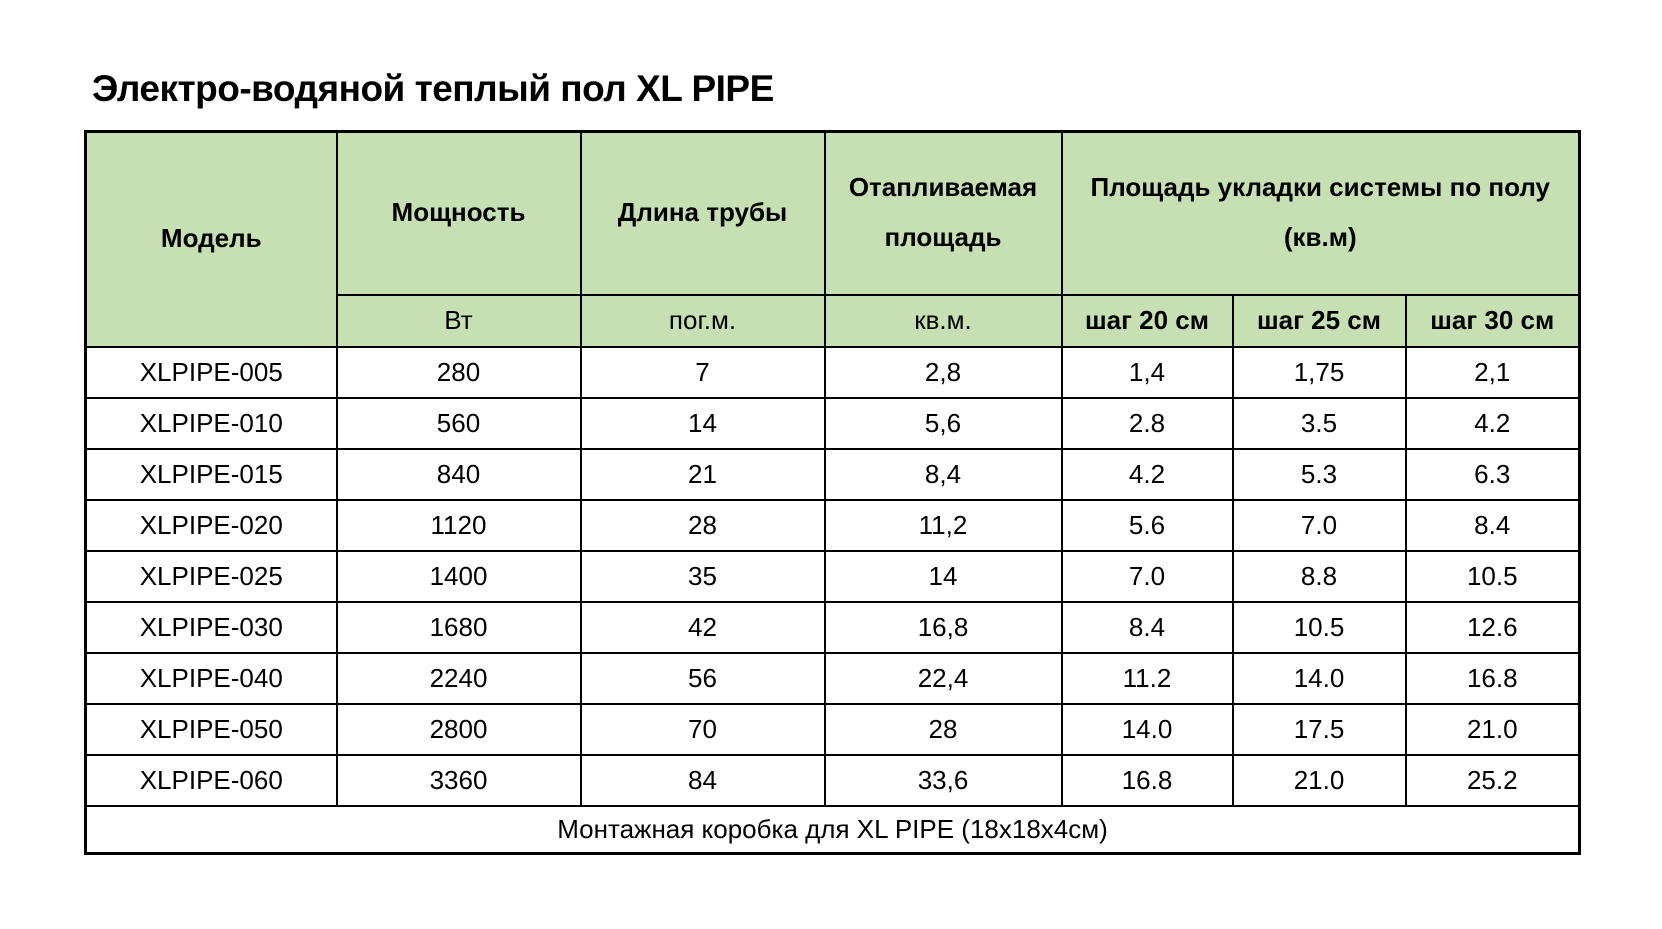 Image resolution: width=1662 pixels, height=929 pixels. I want to click on cell-area: 22,4, so click(943, 678).